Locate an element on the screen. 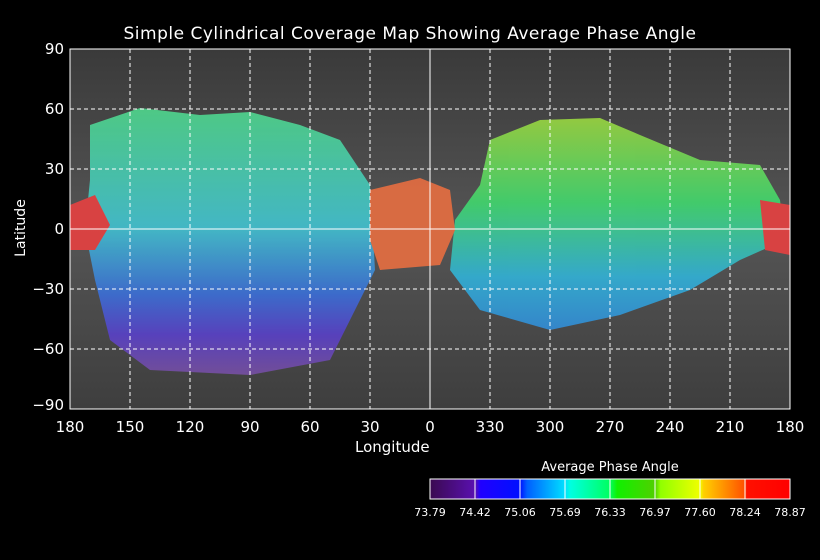 The height and width of the screenshot is (560, 820). y-tick: 90 is located at coordinates (54, 49).